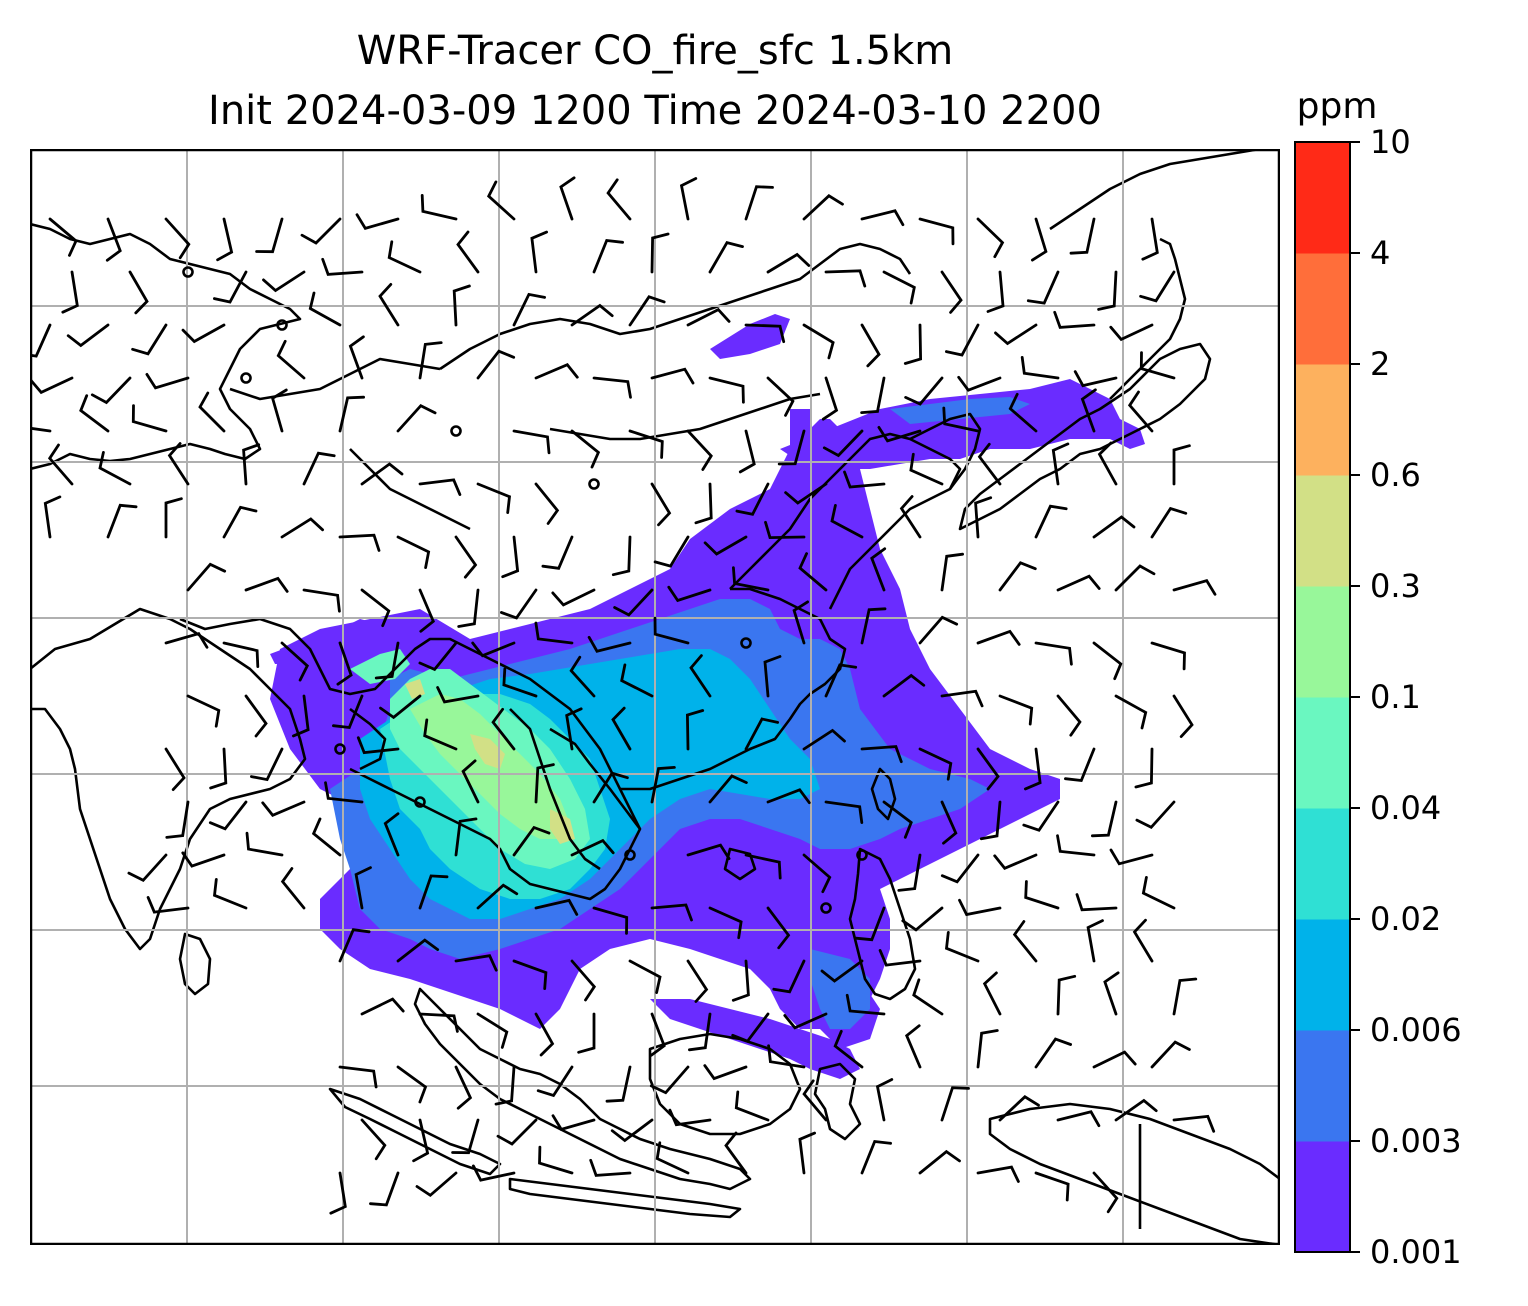 Image resolution: width=1528 pixels, height=1306 pixels. What do you see at coordinates (1395, 697) in the screenshot?
I see `colorbar-tick-label: 0.1` at bounding box center [1395, 697].